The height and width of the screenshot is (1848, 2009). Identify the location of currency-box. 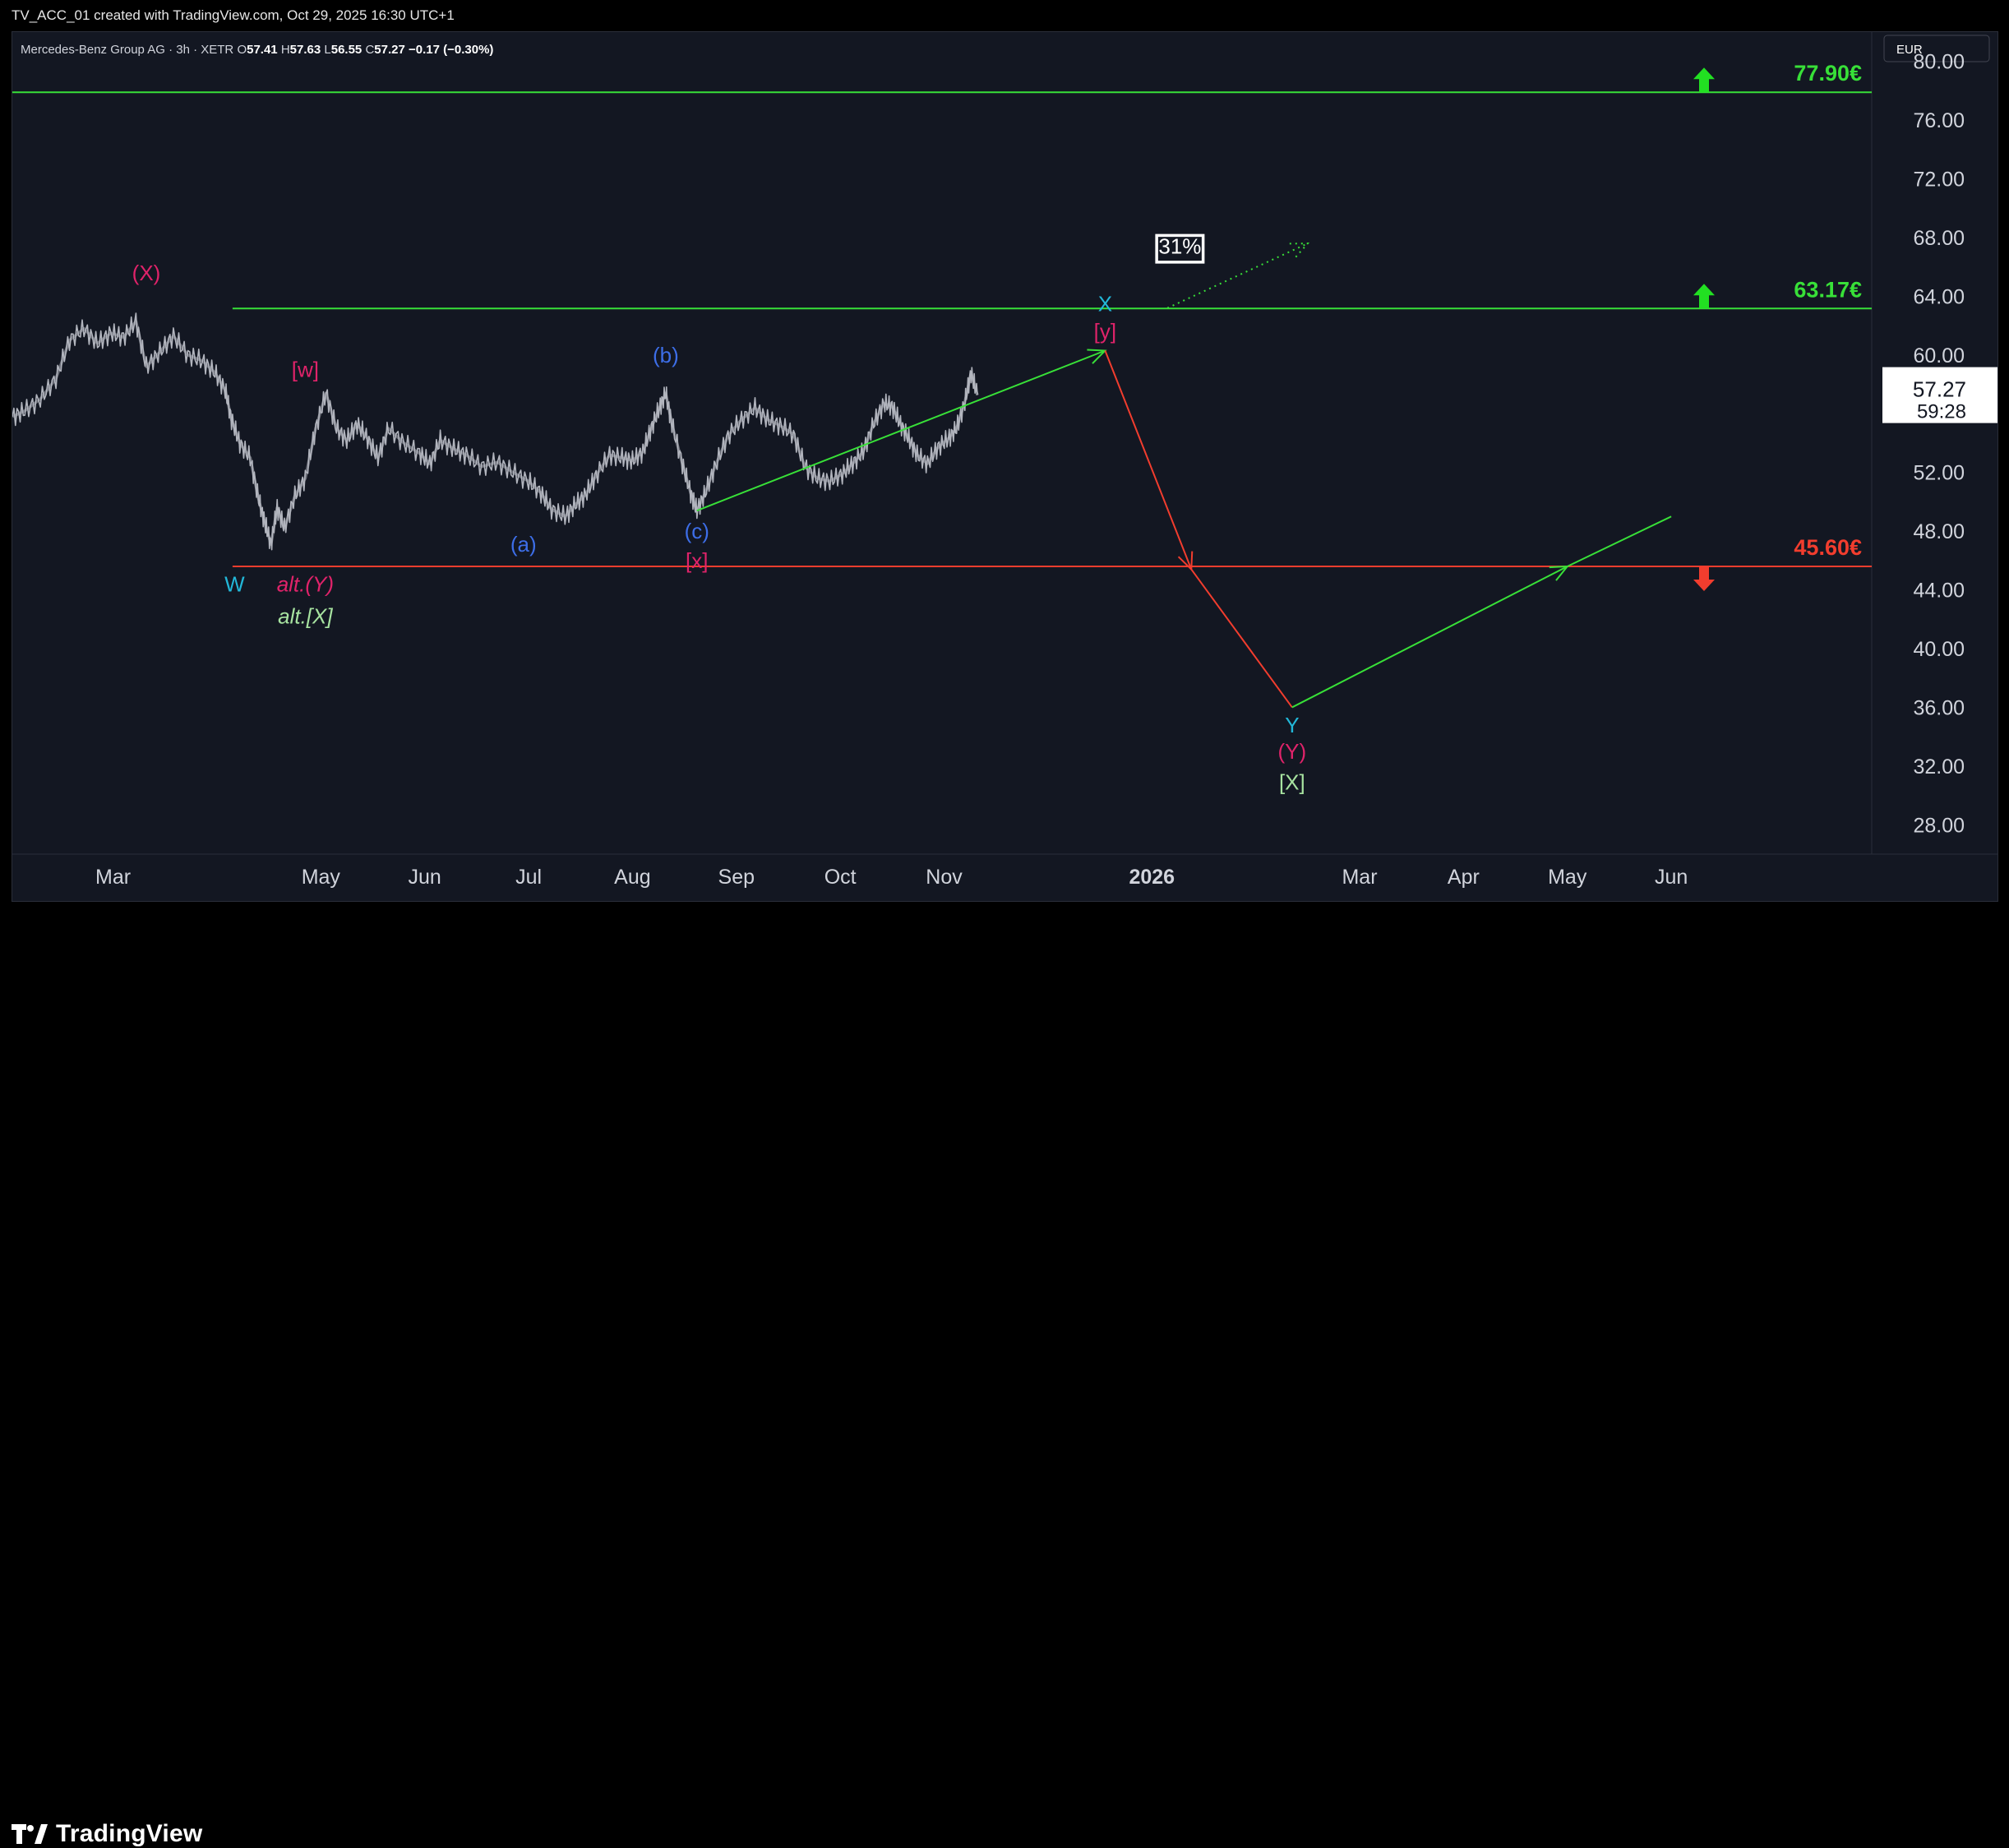
(1937, 48).